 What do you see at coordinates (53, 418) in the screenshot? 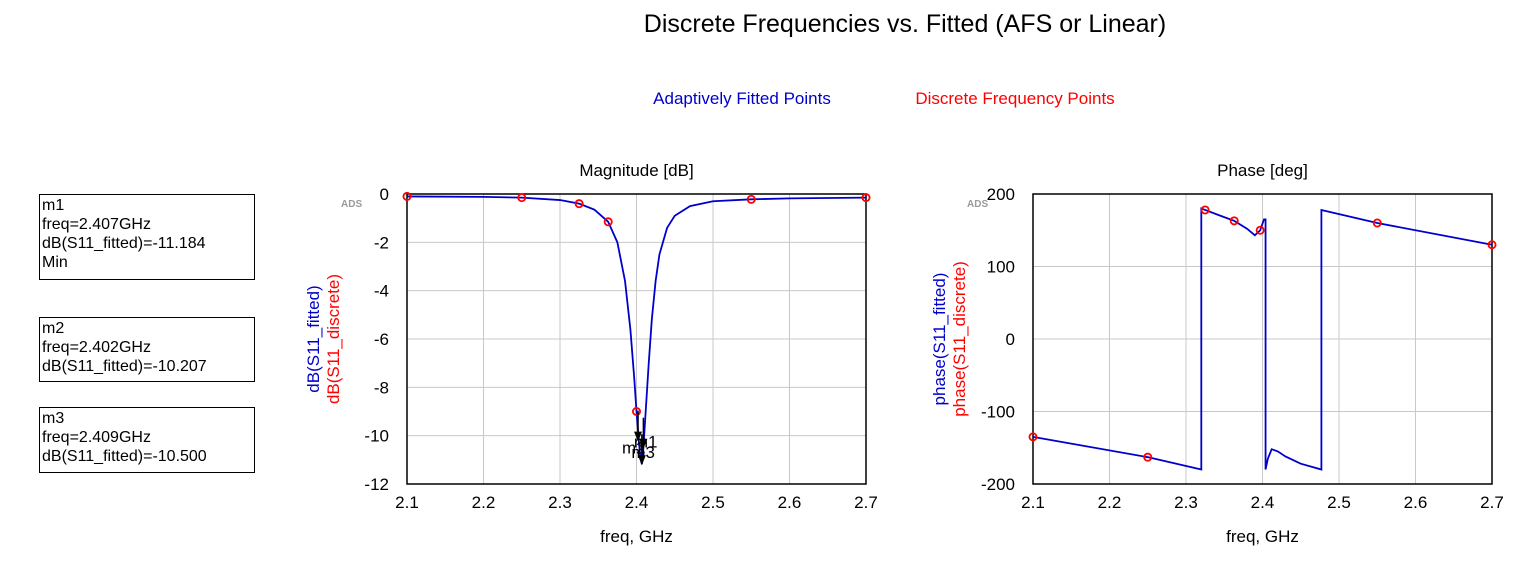
I see `marker-m3-name: m3` at bounding box center [53, 418].